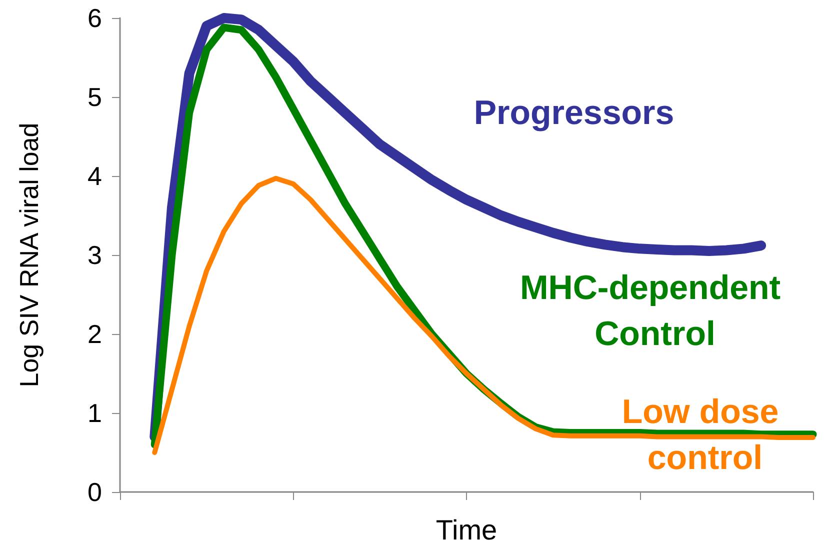 The height and width of the screenshot is (549, 824). I want to click on y-tick-label: 5, so click(95, 97).